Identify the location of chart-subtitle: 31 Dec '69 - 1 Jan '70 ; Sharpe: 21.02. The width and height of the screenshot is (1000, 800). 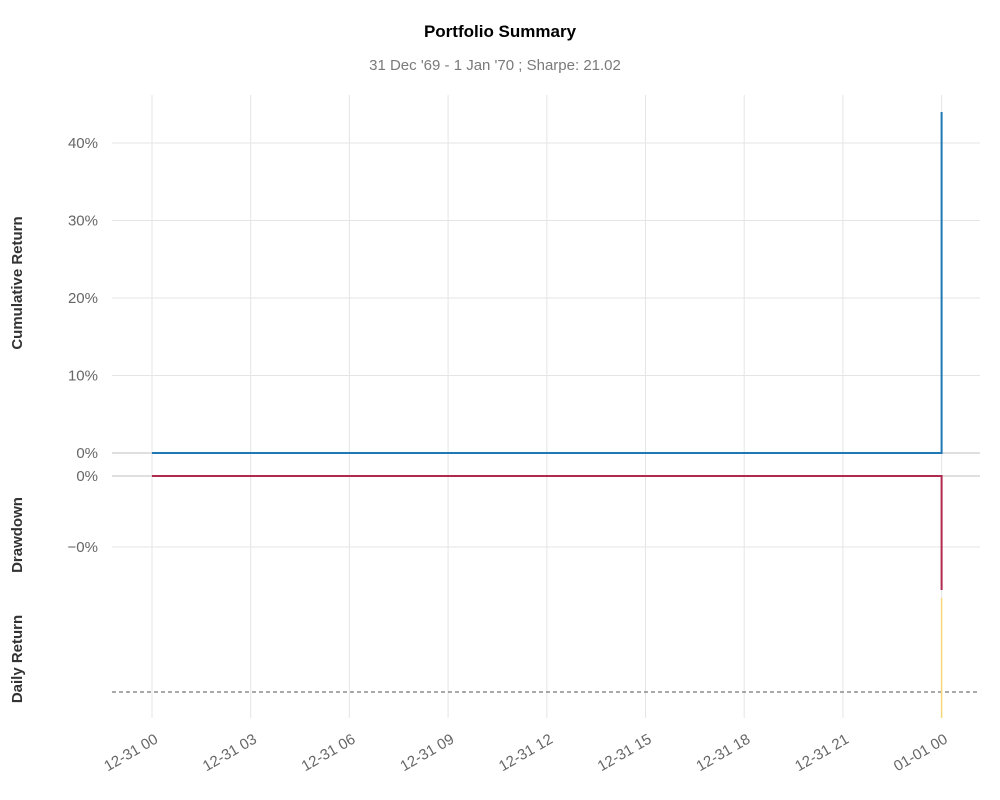
(495, 65).